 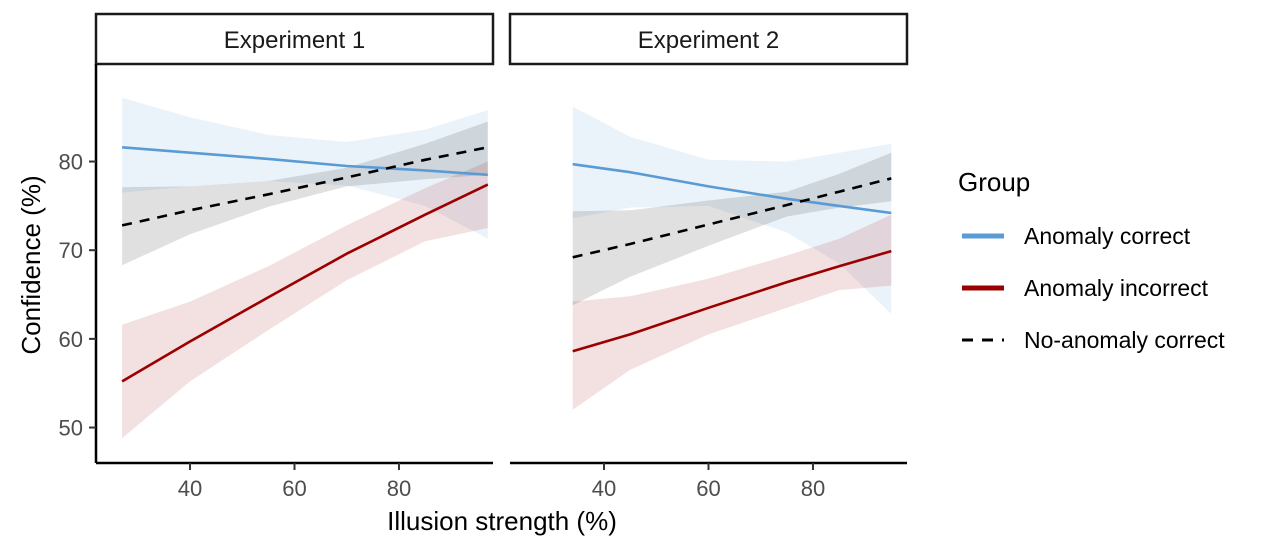 I want to click on legend-item-anomaly-correct: Anomaly correct, so click(x=1076, y=236).